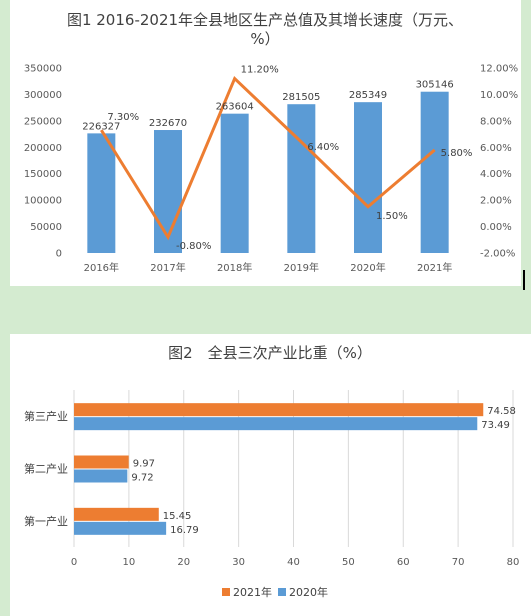 Image resolution: width=531 pixels, height=616 pixels. Describe the element at coordinates (501, 411) in the screenshot. I see `share-bar-label: 74.58` at that location.